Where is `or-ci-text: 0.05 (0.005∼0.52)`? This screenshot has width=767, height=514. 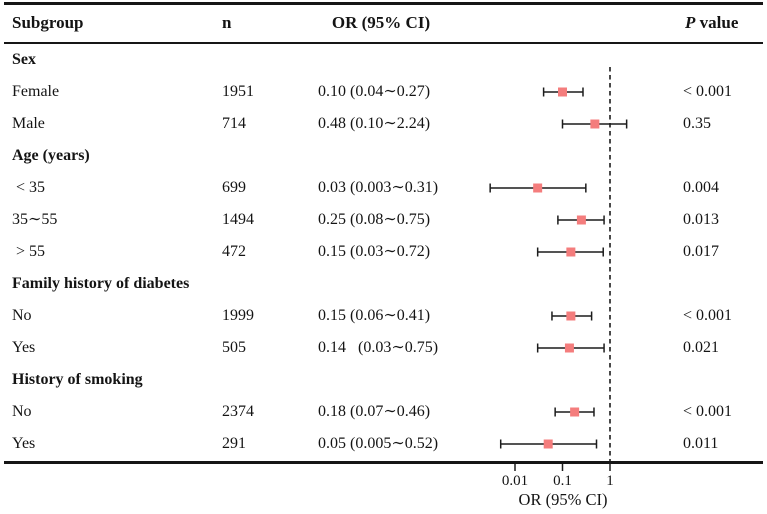 or-ci-text: 0.05 (0.005∼0.52) is located at coordinates (378, 443).